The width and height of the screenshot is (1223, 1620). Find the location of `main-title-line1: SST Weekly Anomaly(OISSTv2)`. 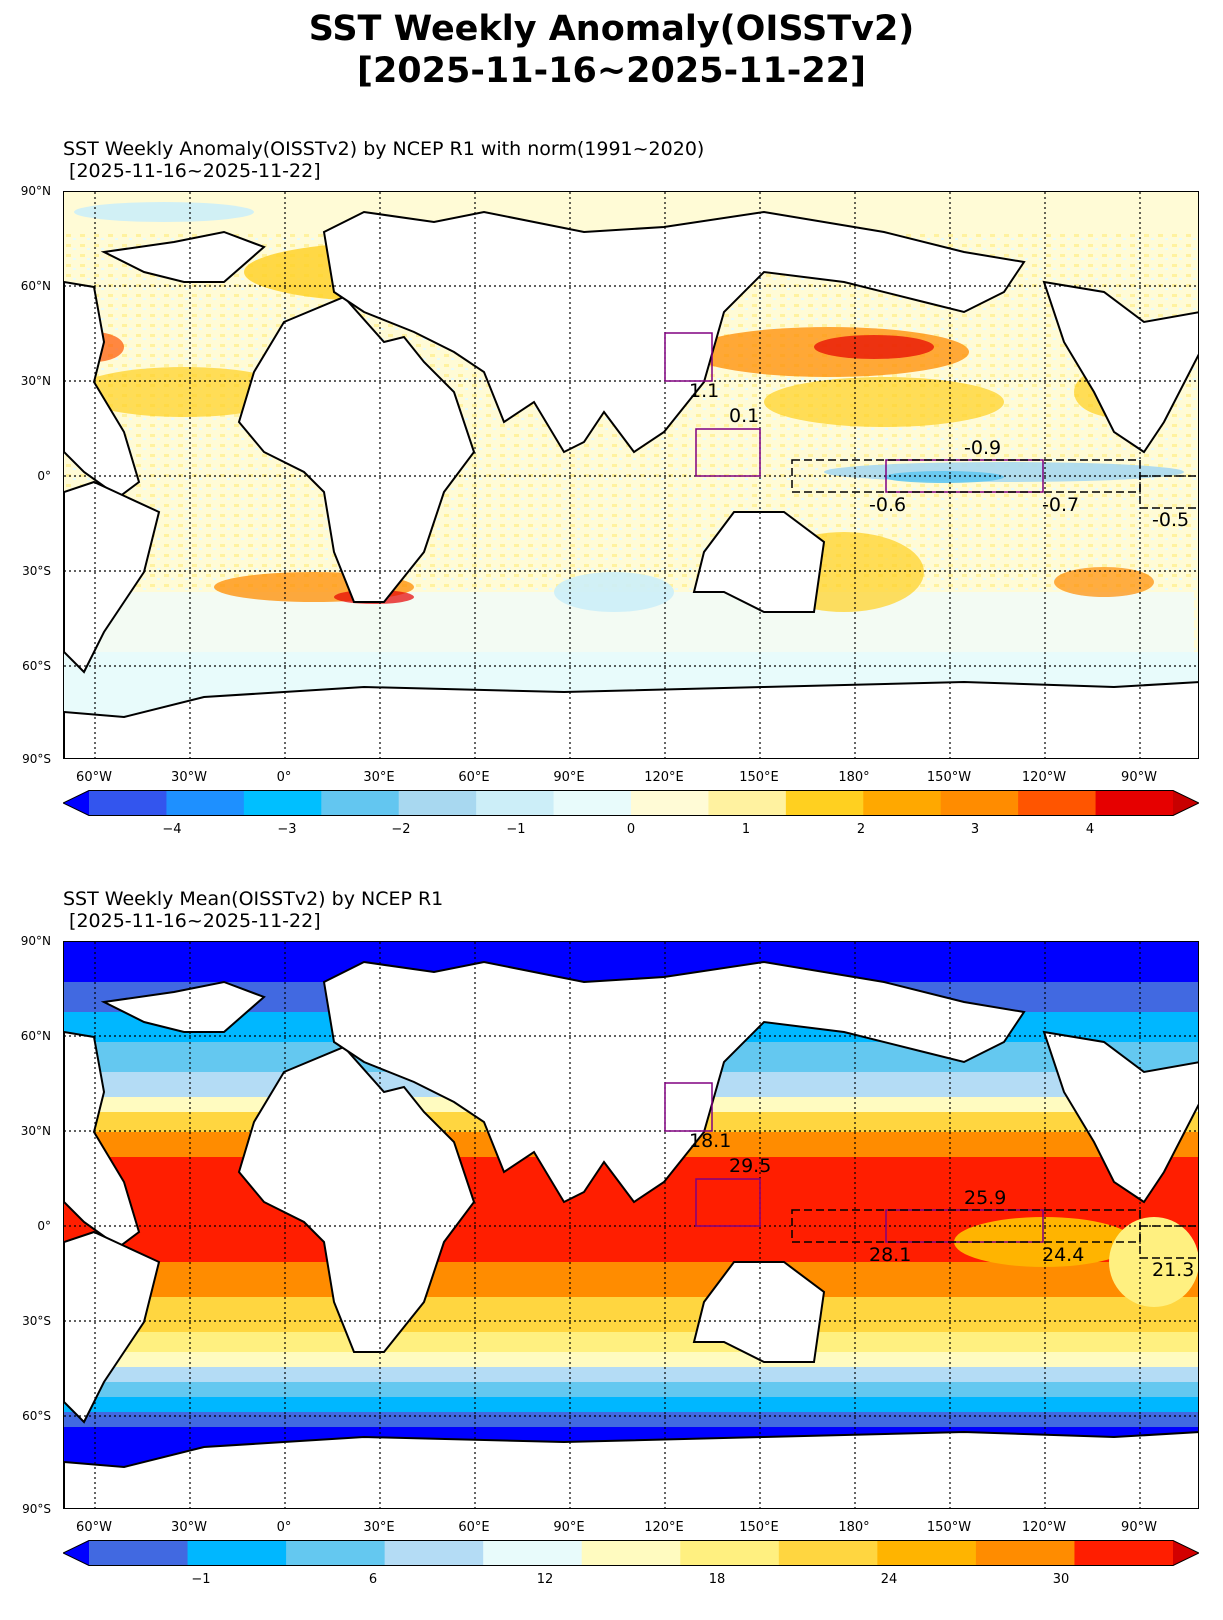

main-title-line1: SST Weekly Anomaly(OISSTv2) is located at coordinates (611, 29).